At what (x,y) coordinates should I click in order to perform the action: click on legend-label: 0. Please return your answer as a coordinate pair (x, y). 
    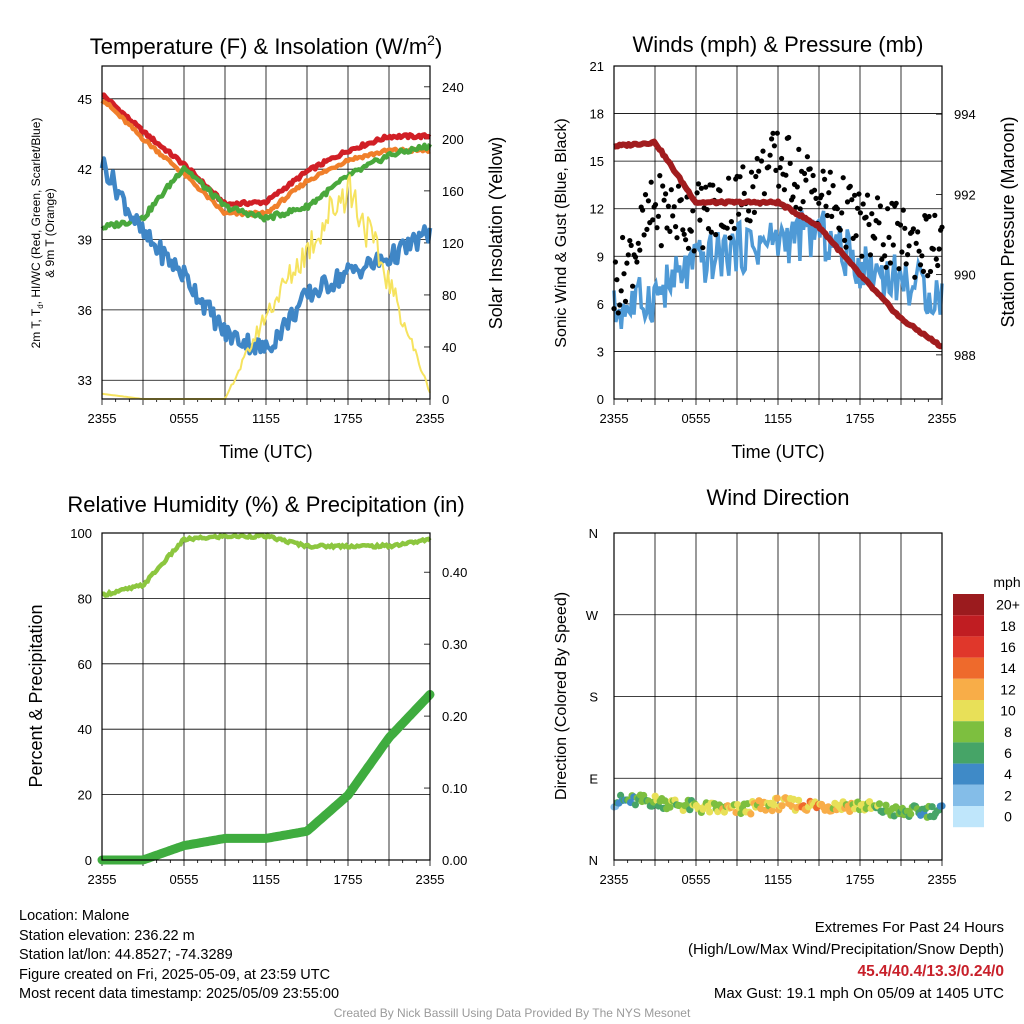
    Looking at the image, I should click on (1008, 817).